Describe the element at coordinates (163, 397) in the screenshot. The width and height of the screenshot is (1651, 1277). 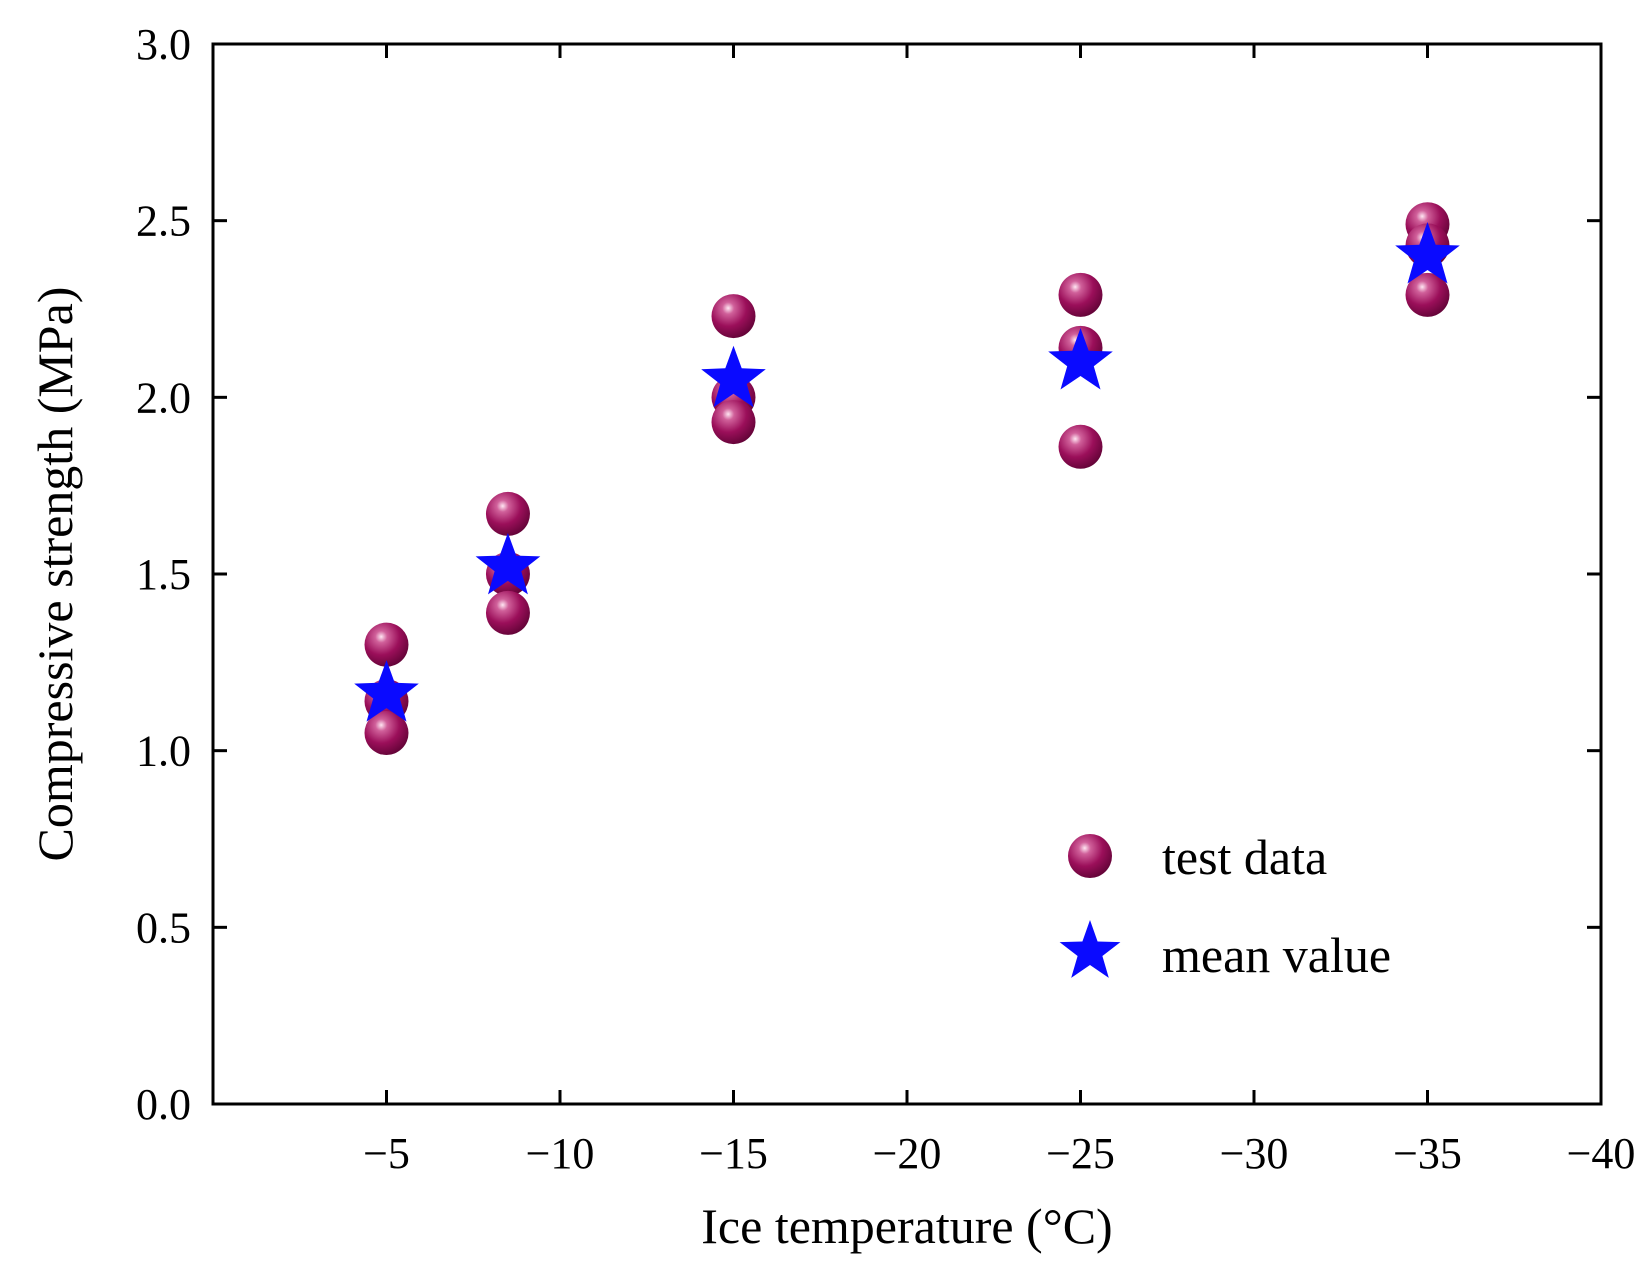
I see `y-tick-label: 2.0` at that location.